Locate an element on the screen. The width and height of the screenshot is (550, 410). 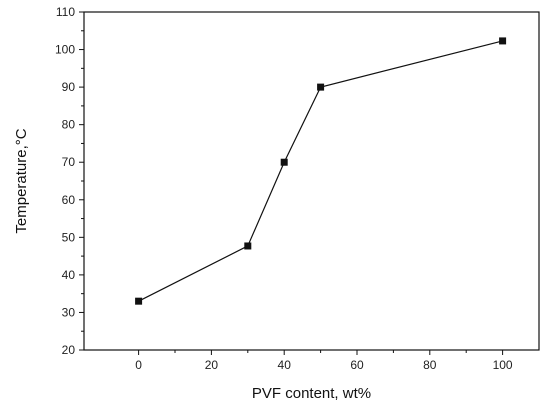
x-tick-label-40: 40 is located at coordinates (285, 365).